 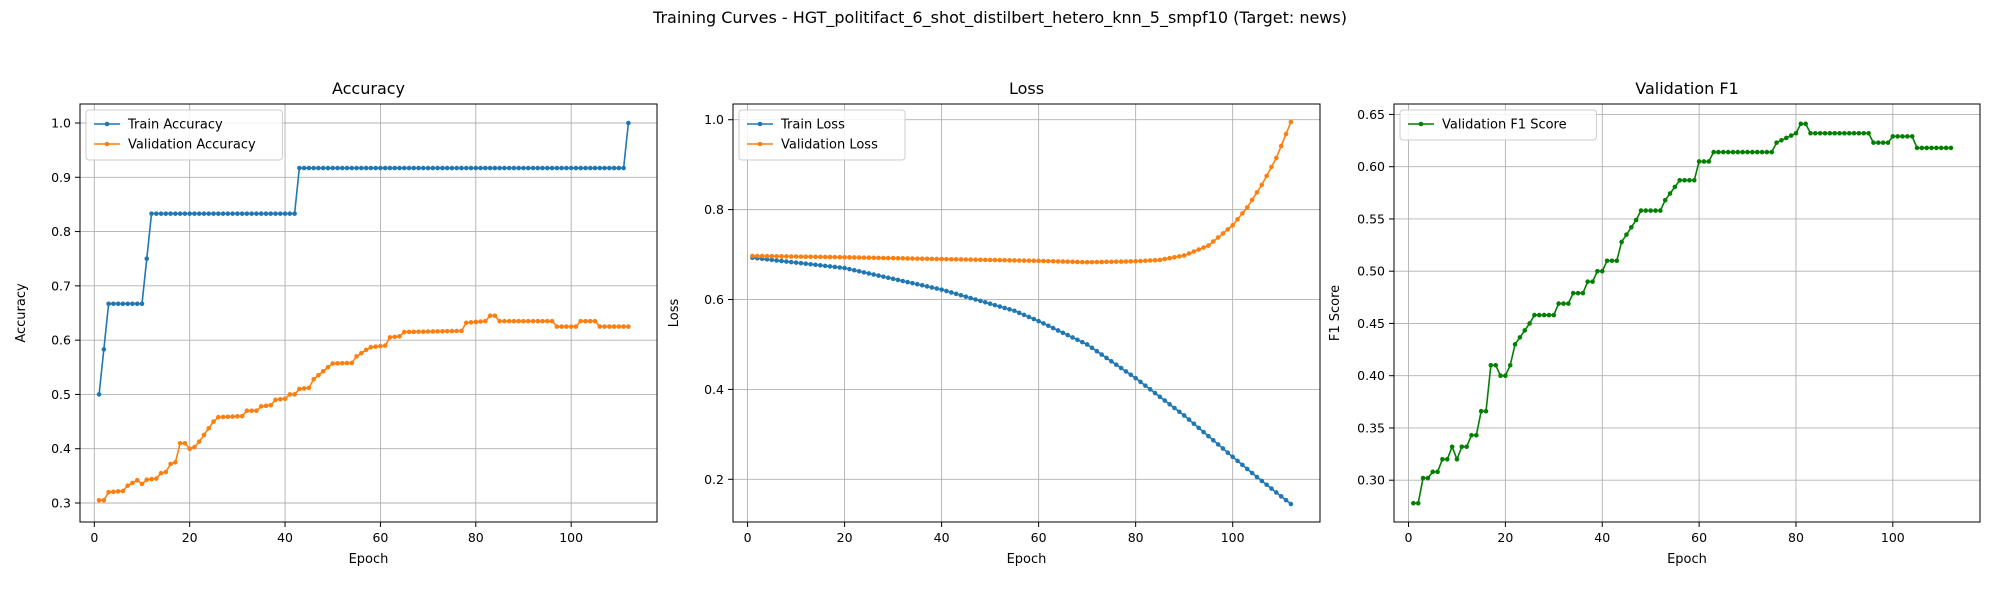 What do you see at coordinates (1687, 559) in the screenshot?
I see `x-axis-label: Epoch` at bounding box center [1687, 559].